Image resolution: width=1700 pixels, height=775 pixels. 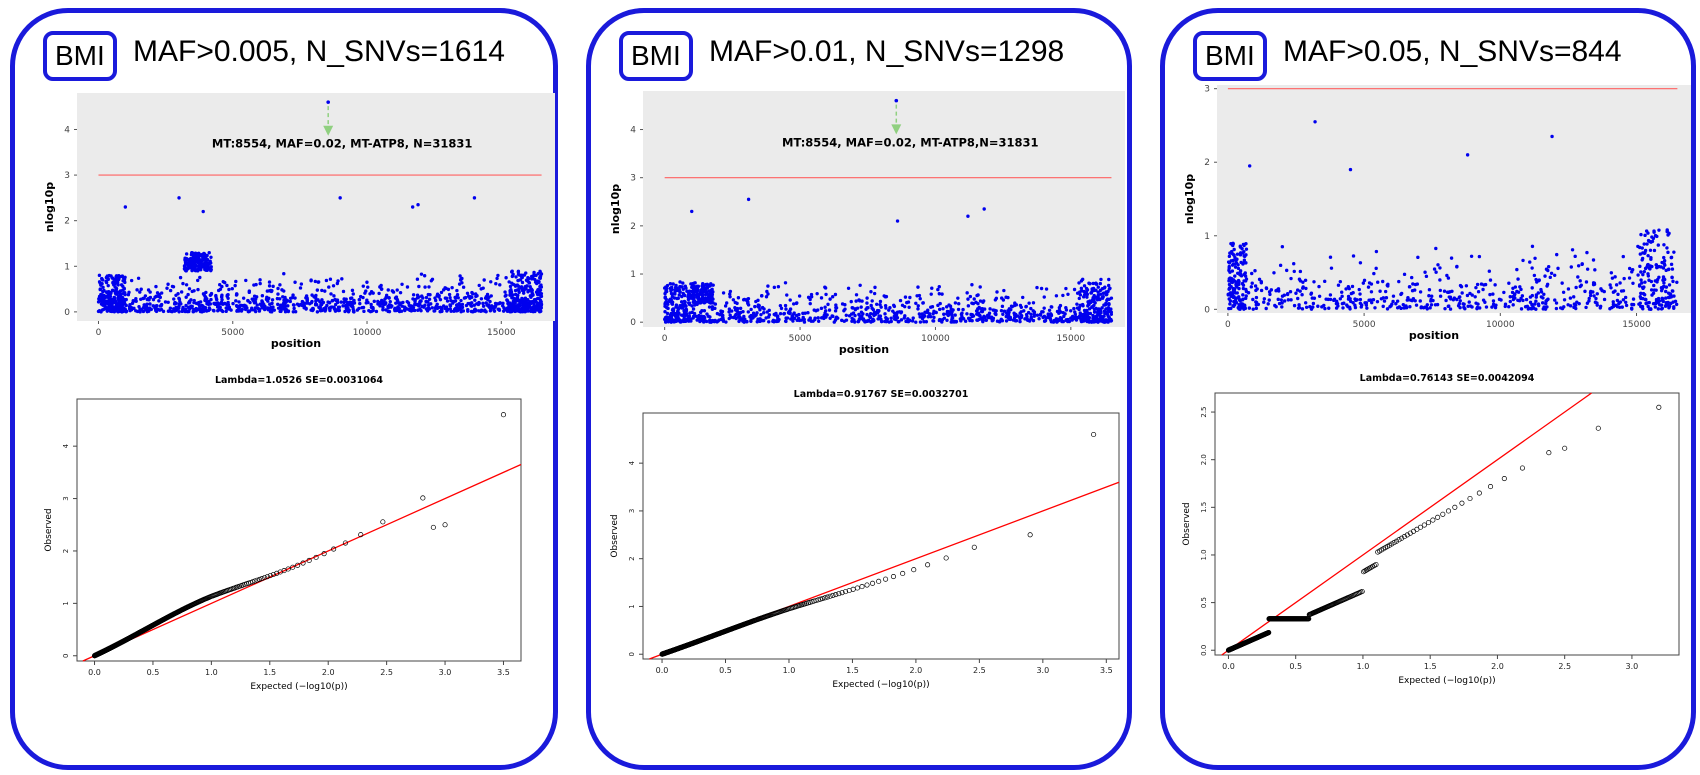 I want to click on y-tick-label: 2.5, so click(x=1204, y=411).